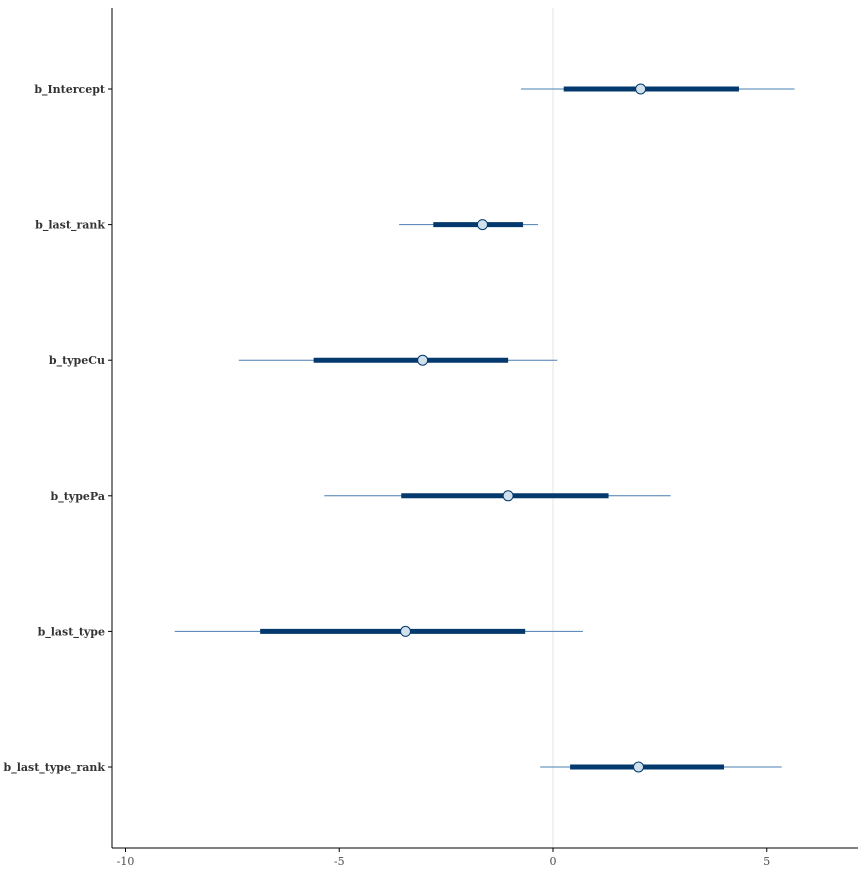  What do you see at coordinates (70, 90) in the screenshot?
I see `y-label-b-intercept: b_Intercept` at bounding box center [70, 90].